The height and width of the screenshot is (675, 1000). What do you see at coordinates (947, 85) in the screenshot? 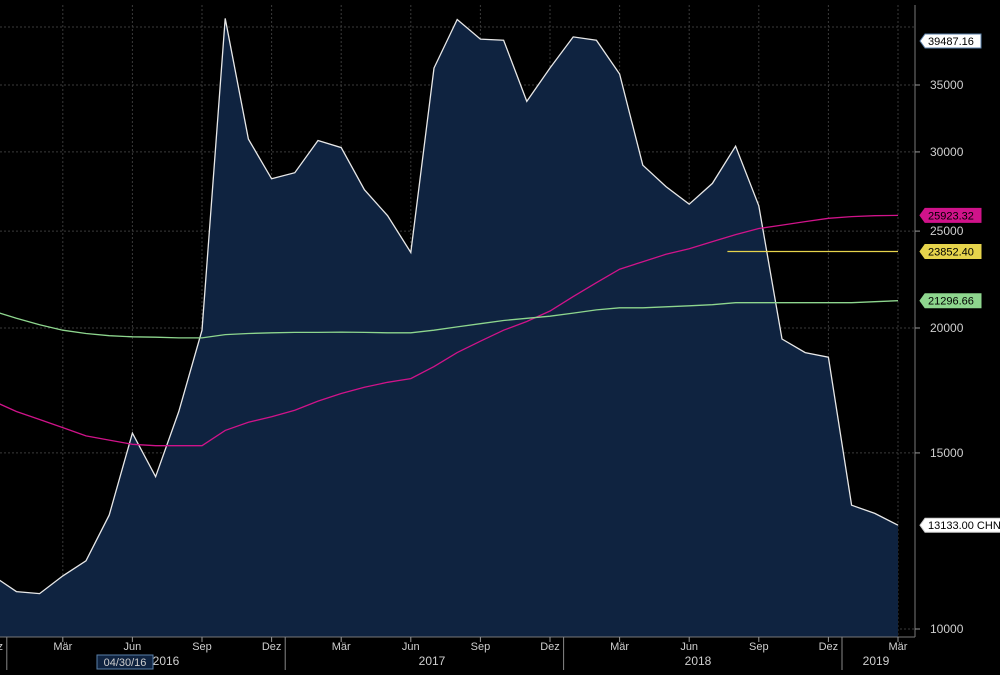
I see `y-tick-label: 35000` at bounding box center [947, 85].